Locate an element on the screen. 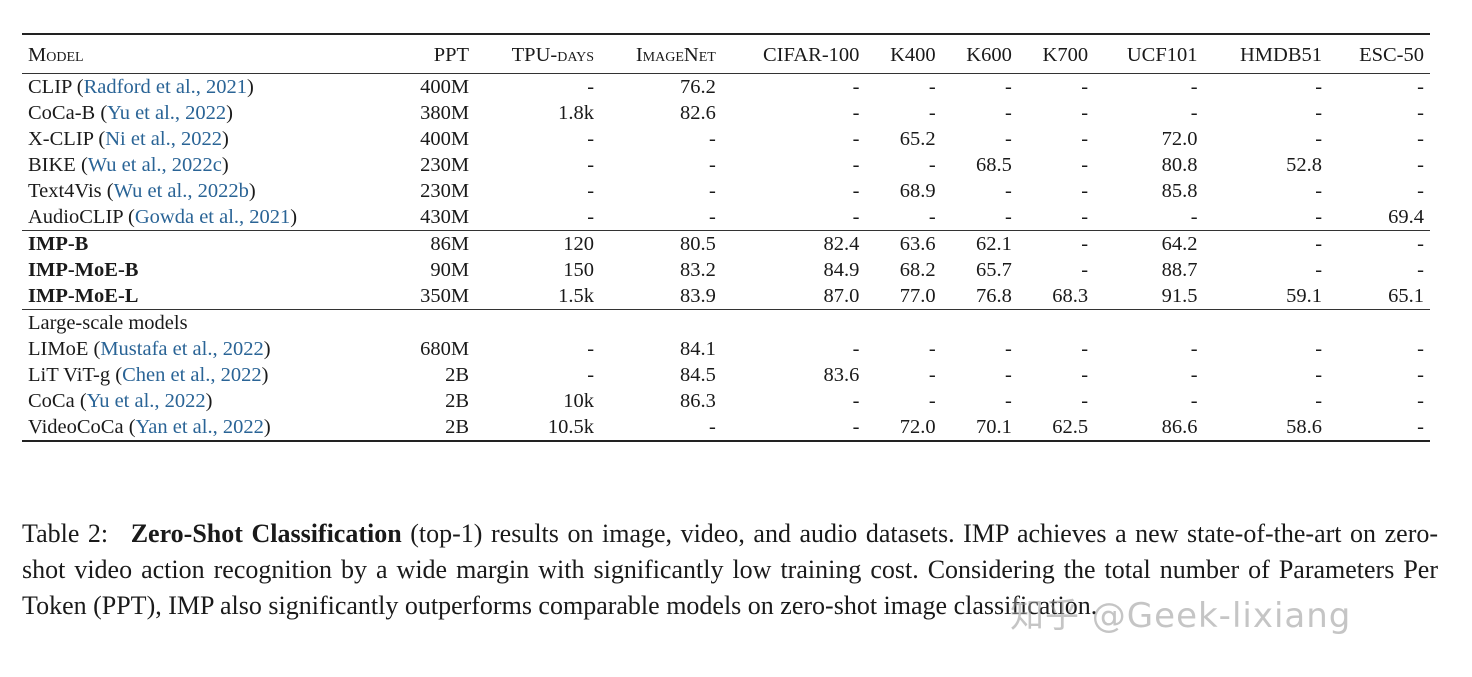  model-name: CLIP is located at coordinates (50, 87).